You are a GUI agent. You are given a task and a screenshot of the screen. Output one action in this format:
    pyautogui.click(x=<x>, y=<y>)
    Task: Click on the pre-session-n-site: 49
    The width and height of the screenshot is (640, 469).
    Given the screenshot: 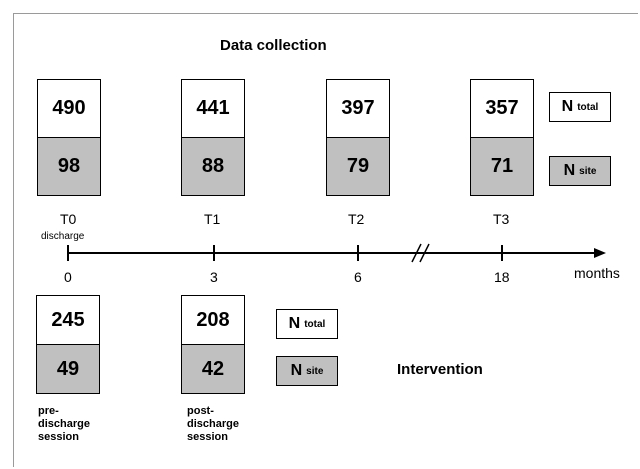 What is the action you would take?
    pyautogui.click(x=68, y=369)
    